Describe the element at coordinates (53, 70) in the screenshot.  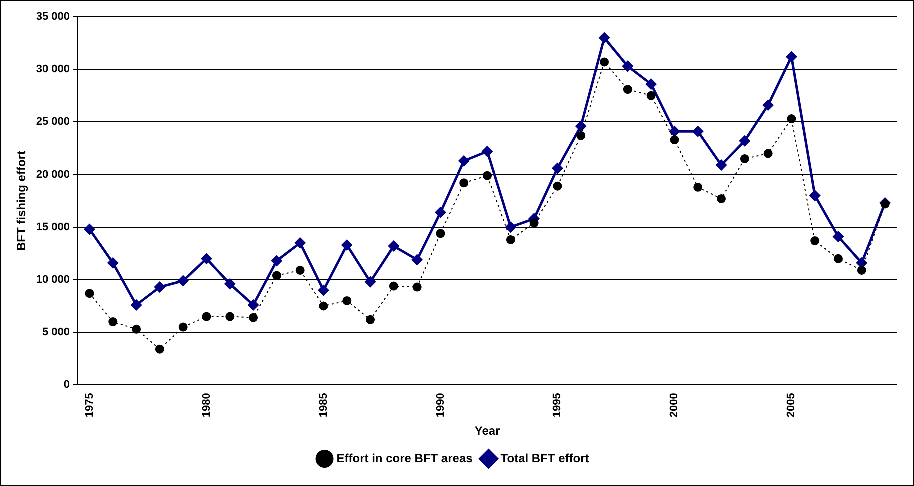
I see `y-tick-label: 30 000` at that location.